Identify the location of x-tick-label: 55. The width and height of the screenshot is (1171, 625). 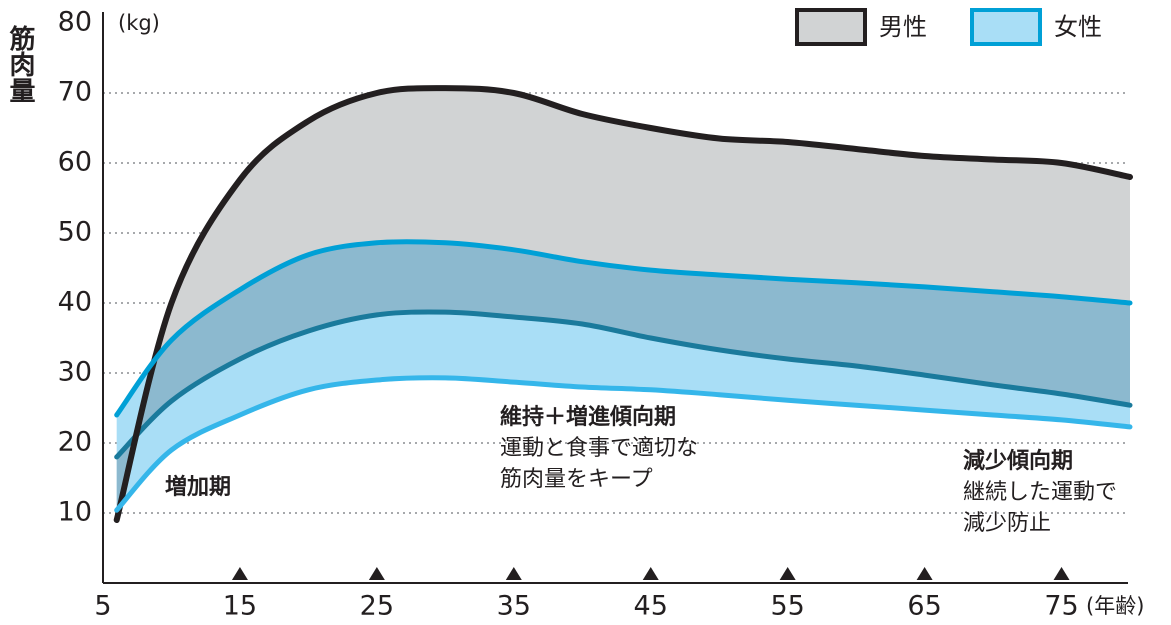
(787, 606).